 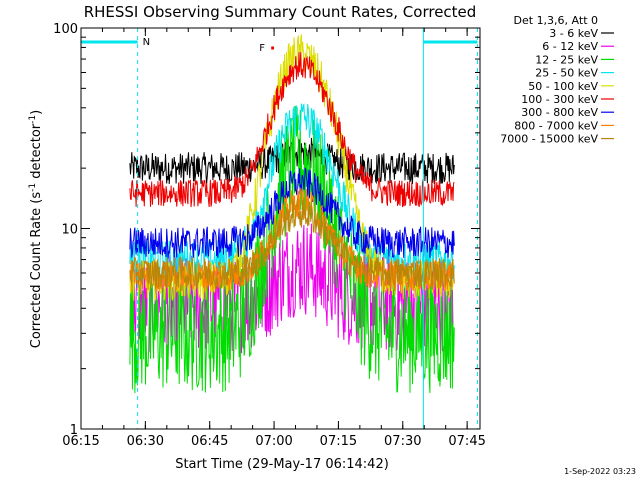 I want to click on legend-label: 800 - 7000 keV, so click(x=556, y=125).